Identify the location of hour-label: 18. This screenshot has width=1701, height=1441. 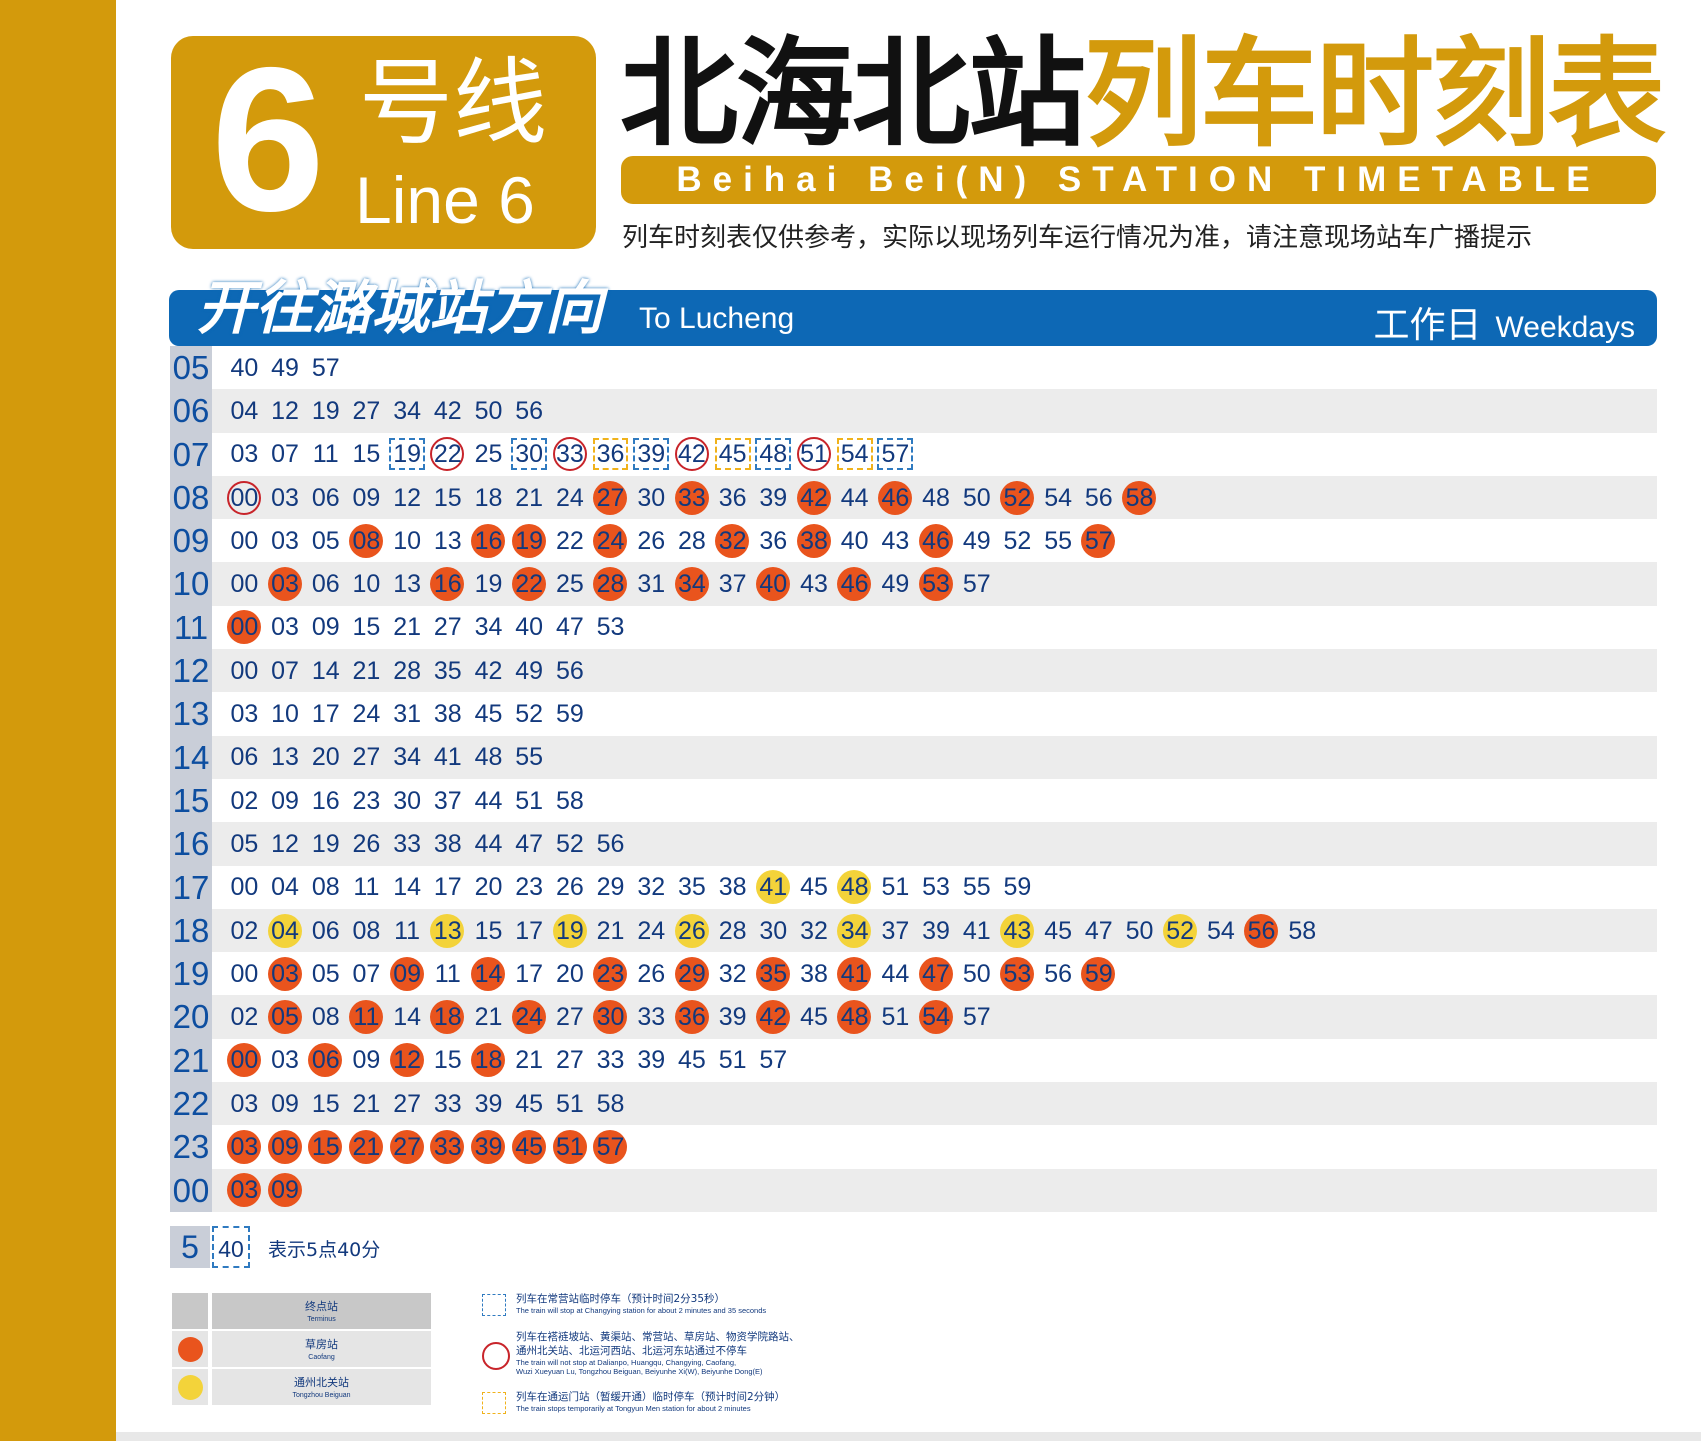
(191, 930).